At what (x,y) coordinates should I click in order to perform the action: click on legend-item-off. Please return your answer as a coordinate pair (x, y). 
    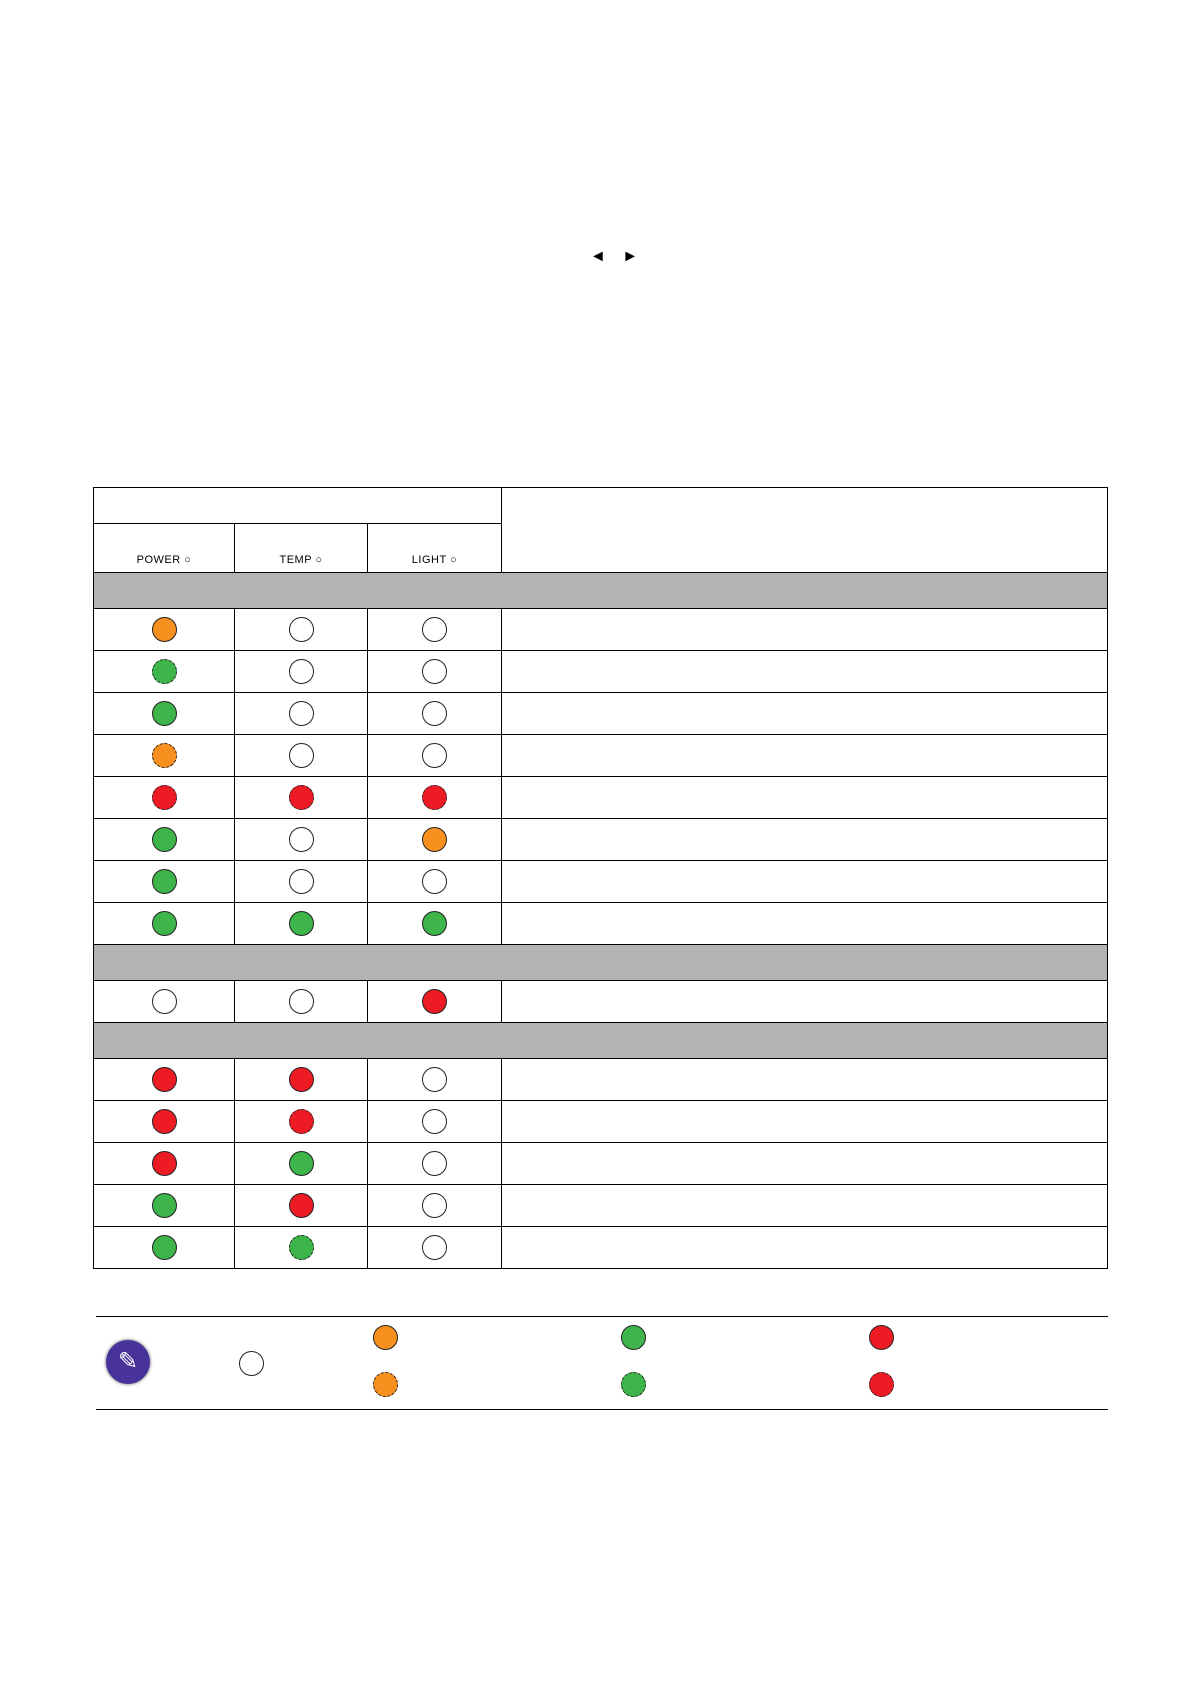
    Looking at the image, I should click on (251, 1363).